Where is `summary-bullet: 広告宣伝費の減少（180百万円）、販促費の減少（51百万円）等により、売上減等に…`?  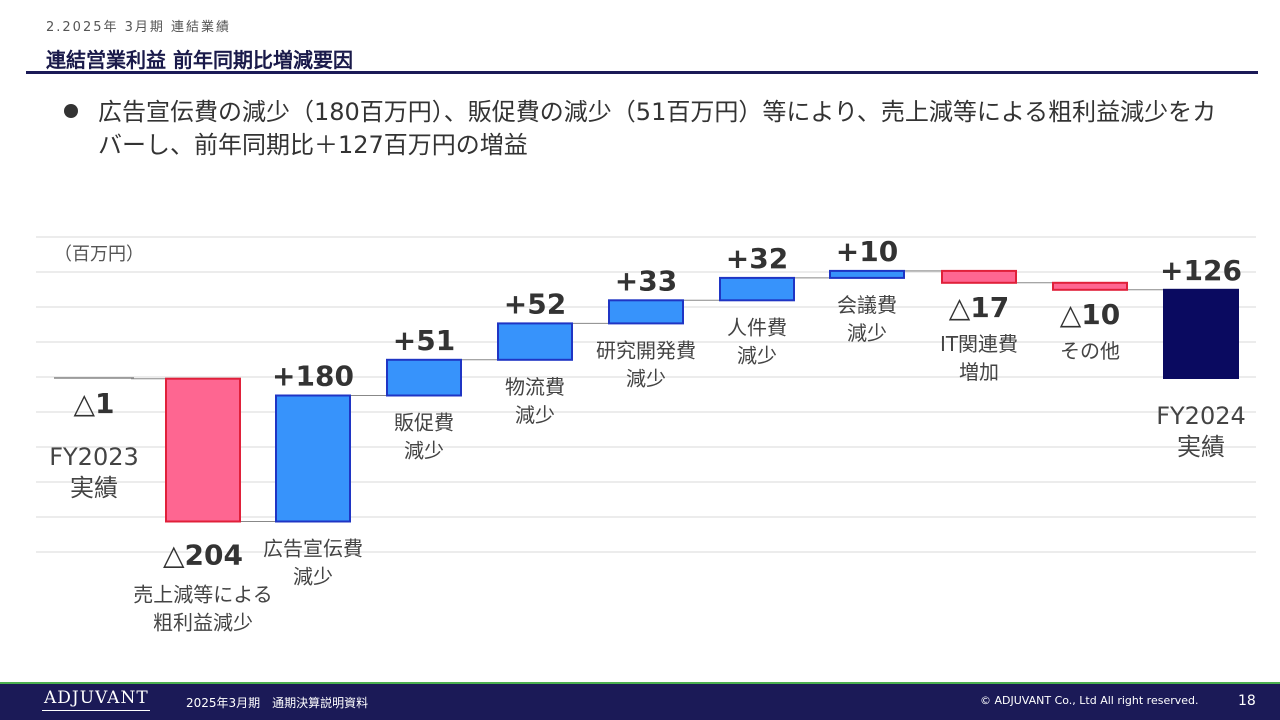
summary-bullet: 広告宣伝費の減少（180百万円）、販促費の減少（51百万円）等により、売上減等に… is located at coordinates (657, 128).